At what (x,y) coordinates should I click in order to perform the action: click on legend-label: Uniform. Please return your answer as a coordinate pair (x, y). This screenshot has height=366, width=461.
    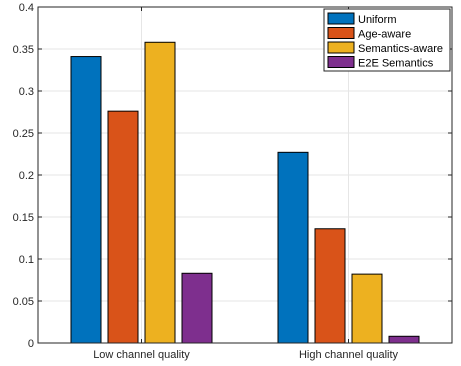
    Looking at the image, I should click on (377, 20).